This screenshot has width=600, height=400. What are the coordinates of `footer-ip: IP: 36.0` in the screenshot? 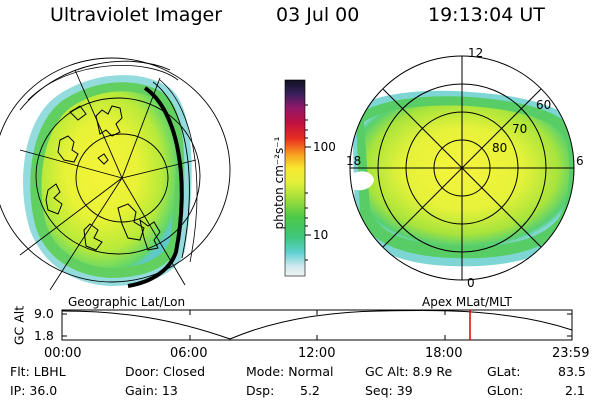 It's located at (34, 390).